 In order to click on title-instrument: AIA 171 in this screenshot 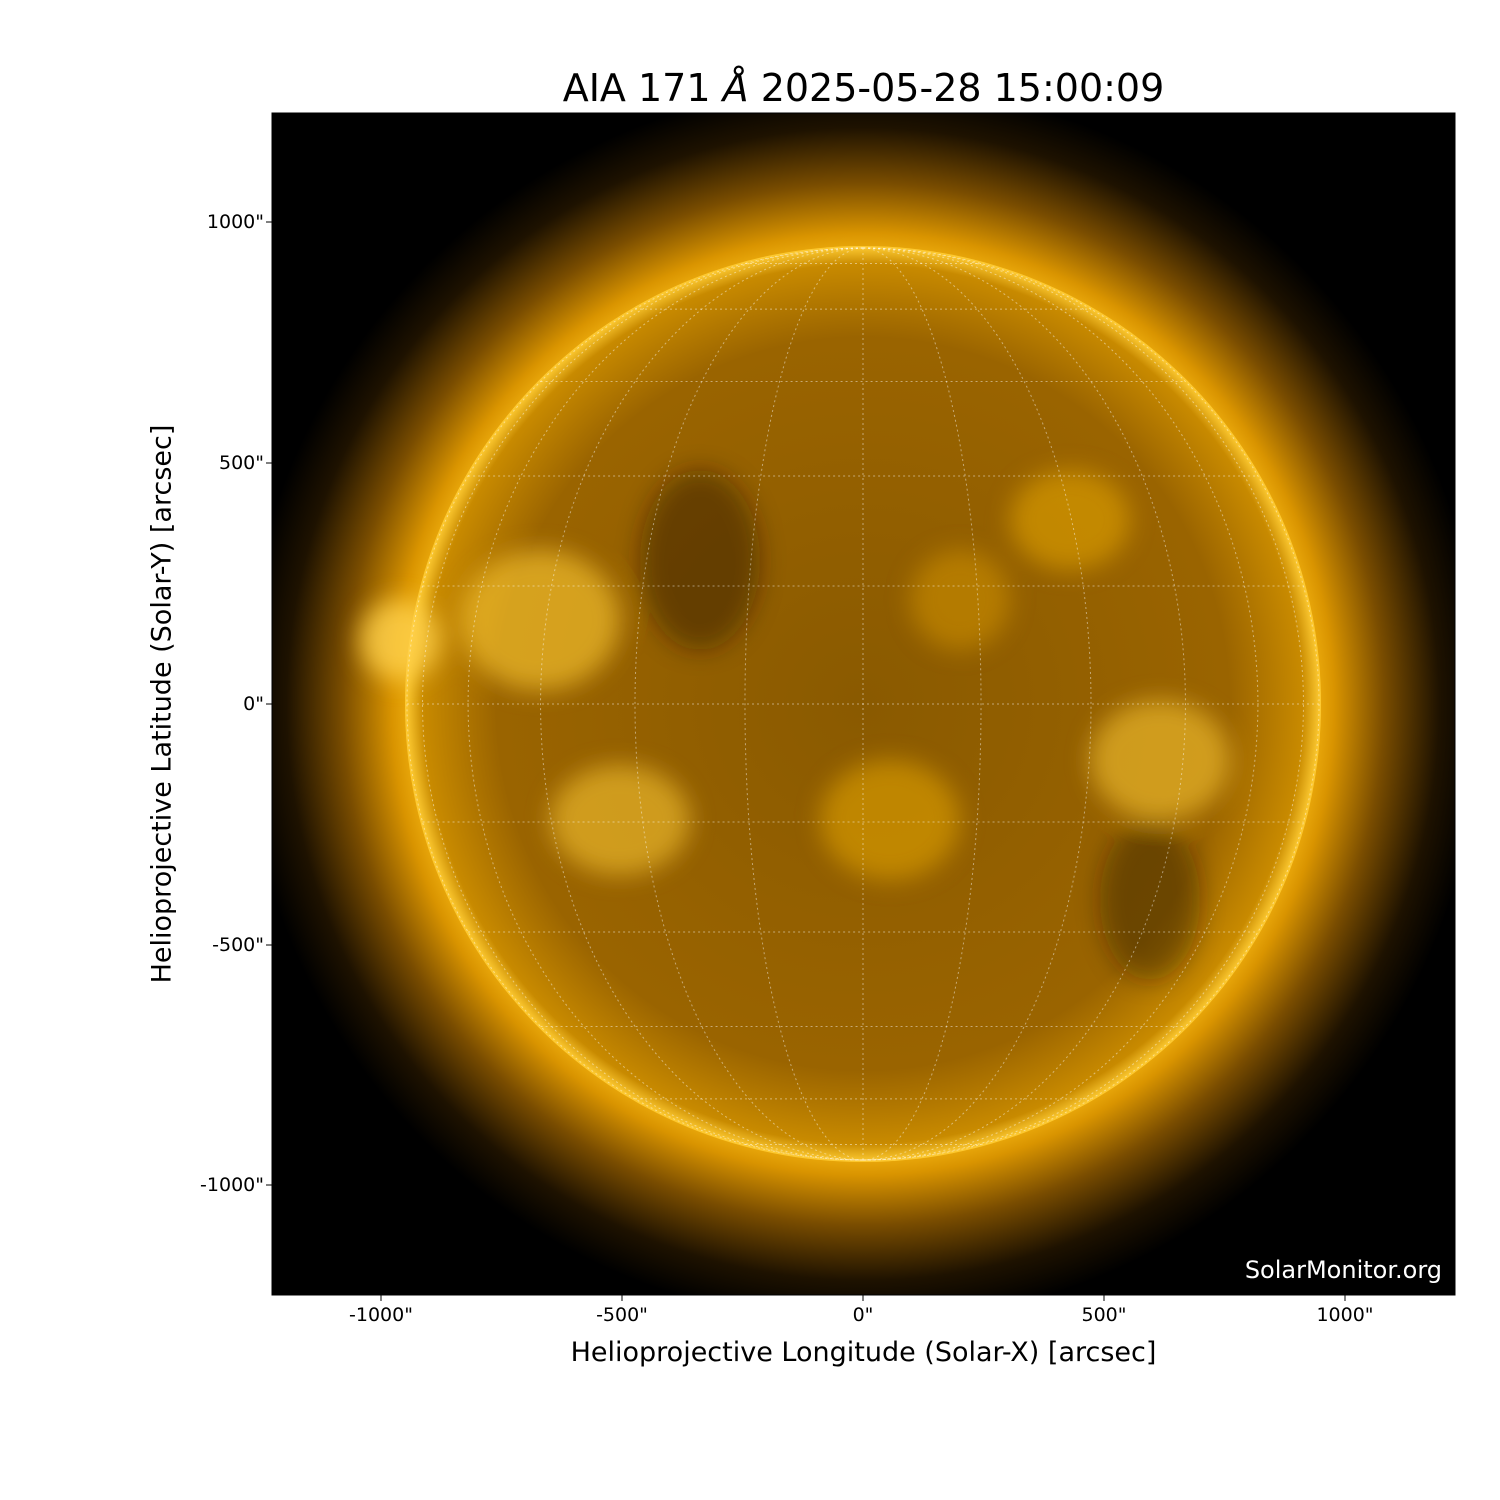, I will do `click(636, 88)`.